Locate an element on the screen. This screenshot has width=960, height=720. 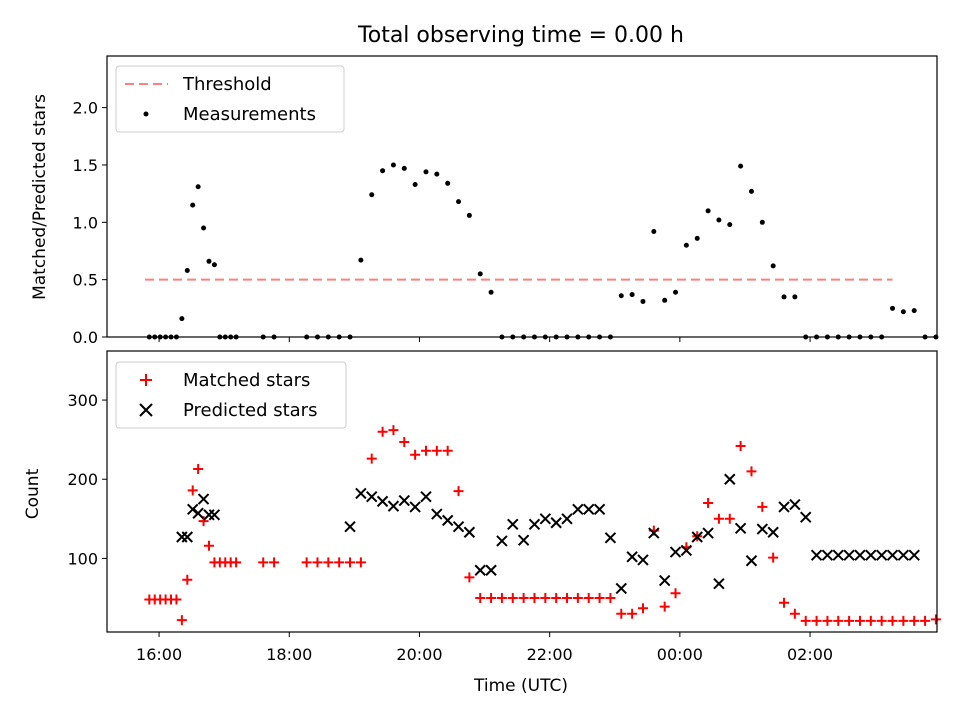
figure-title: Total observing time = 0.00 h is located at coordinates (520, 35).